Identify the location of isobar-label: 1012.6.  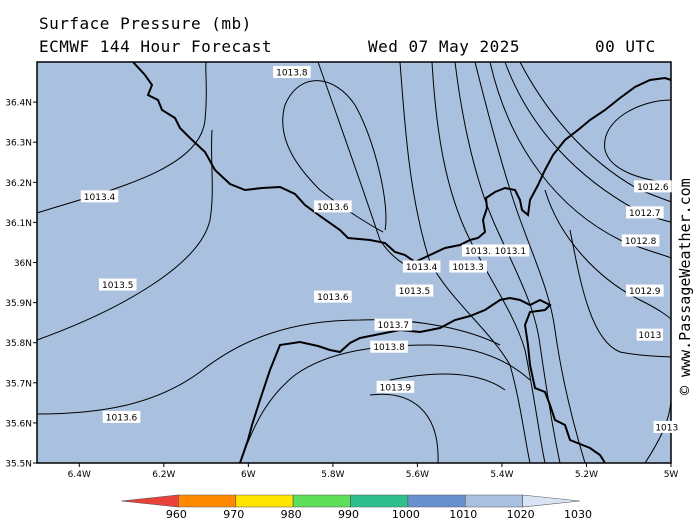
(653, 188).